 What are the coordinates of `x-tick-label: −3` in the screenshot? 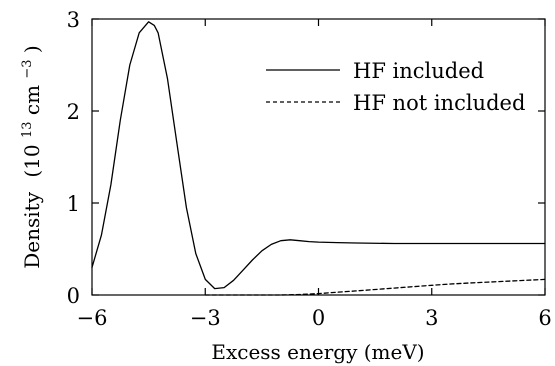 It's located at (205, 318).